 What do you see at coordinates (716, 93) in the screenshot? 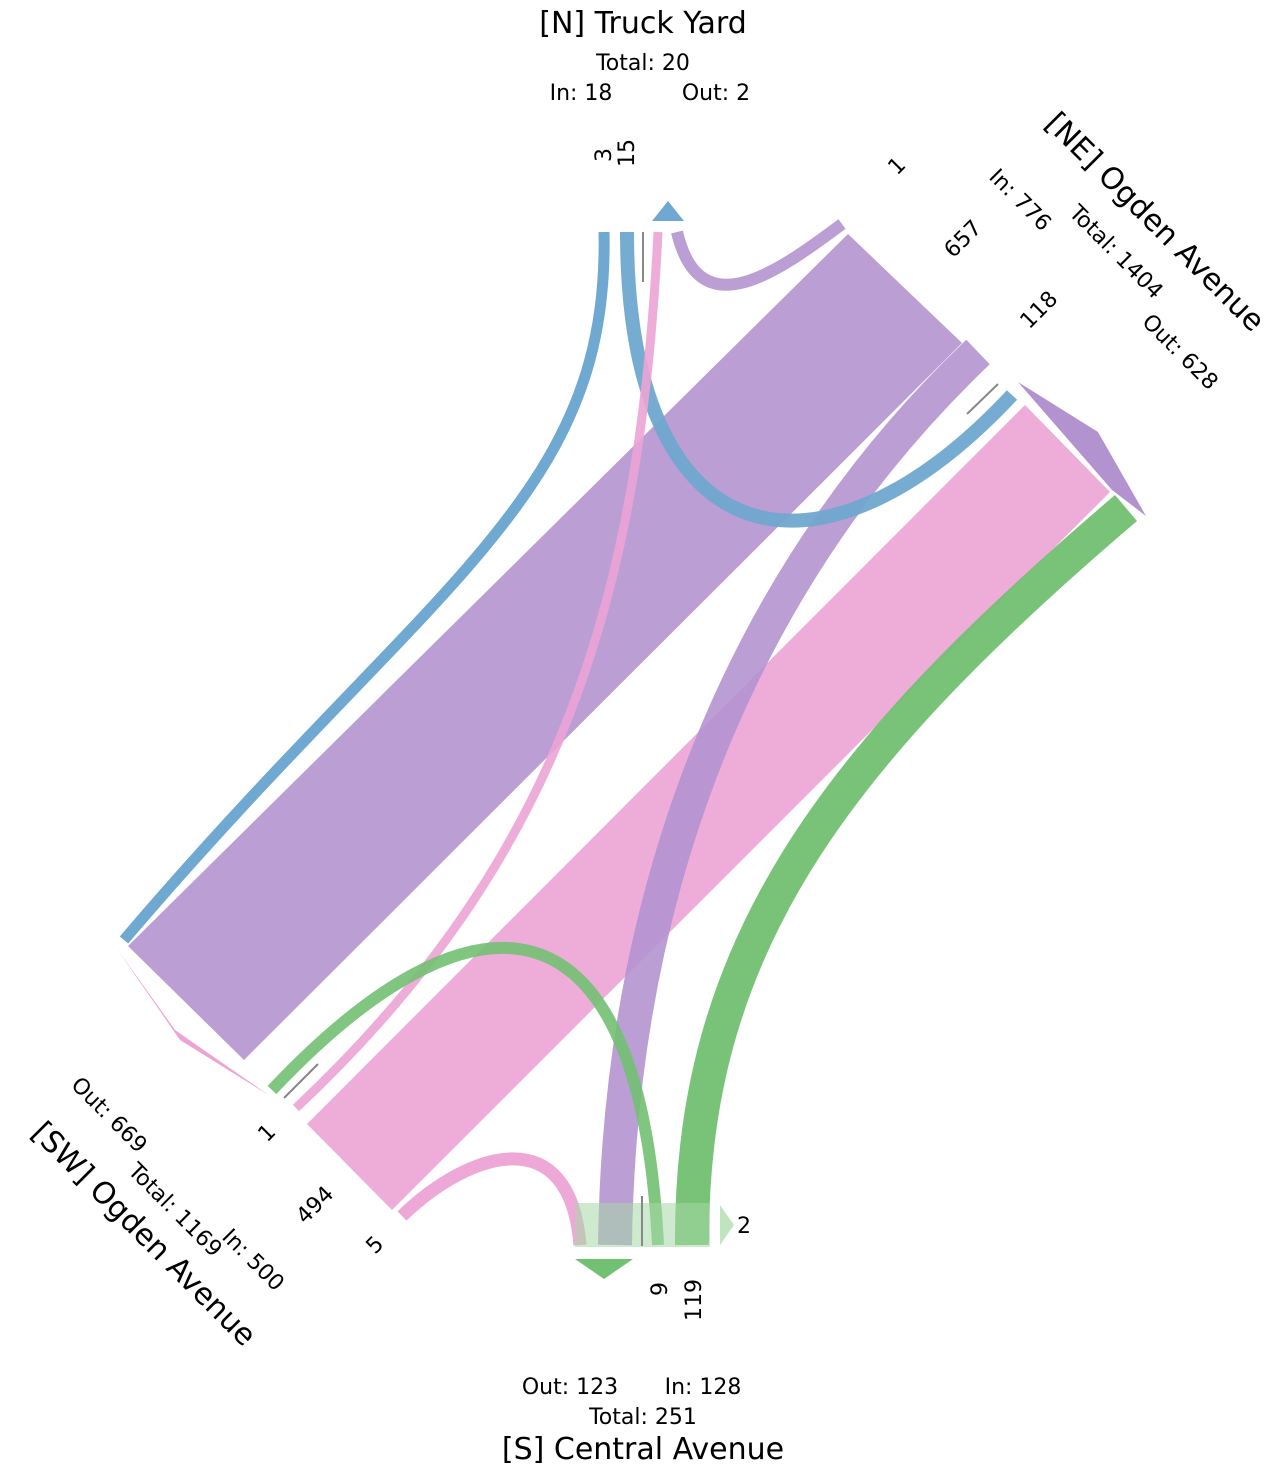
I see `north-leg-out: Out: 2` at bounding box center [716, 93].